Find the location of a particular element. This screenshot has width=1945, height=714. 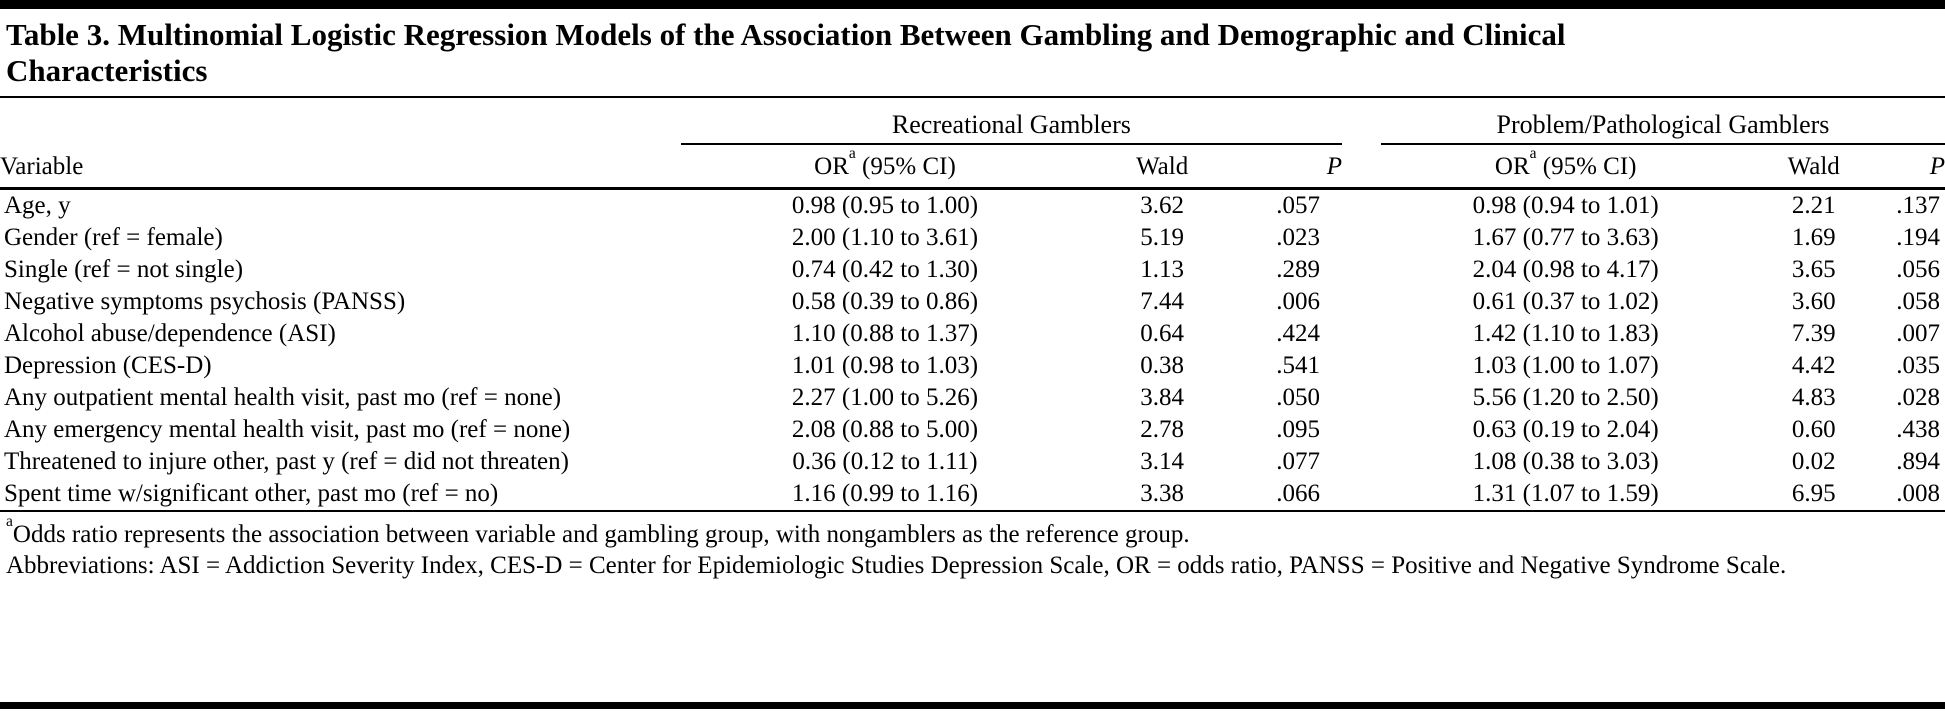

wald-cell: 1.13 is located at coordinates (1162, 269).